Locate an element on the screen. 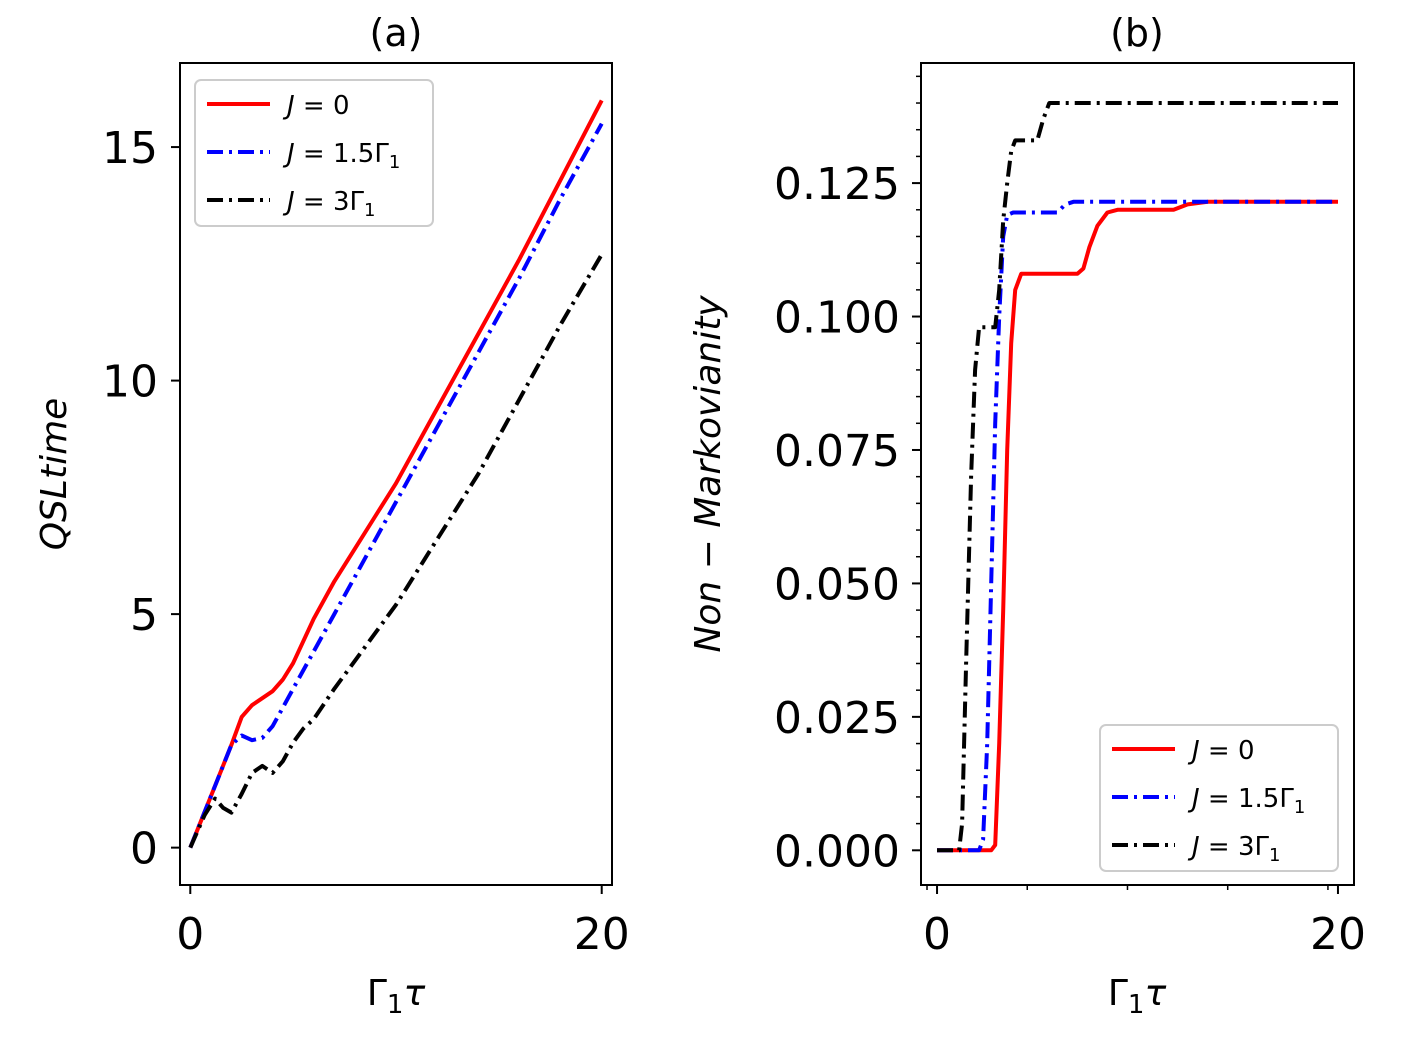 This screenshot has height=1058, width=1411. y-tick-label: 15 is located at coordinates (130, 148).